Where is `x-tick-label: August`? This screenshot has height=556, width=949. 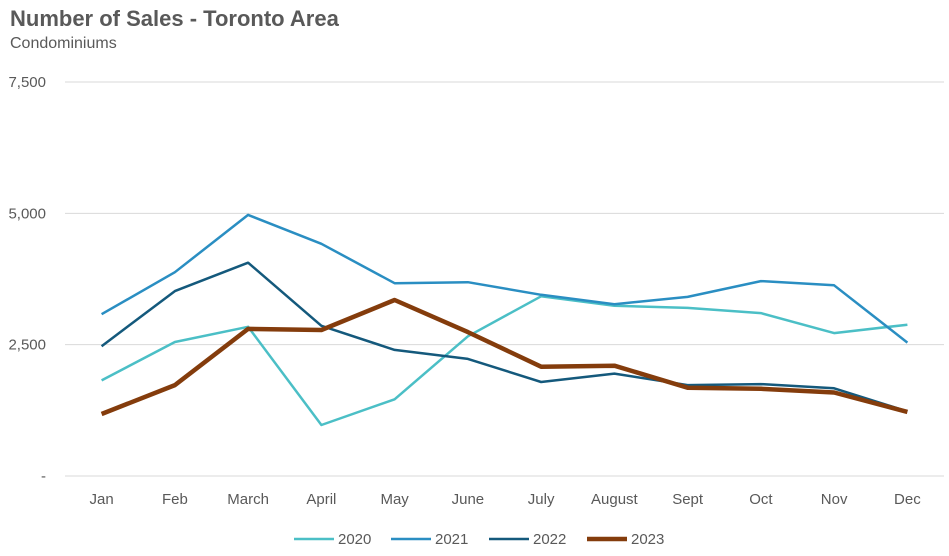
x-tick-label: August is located at coordinates (615, 499).